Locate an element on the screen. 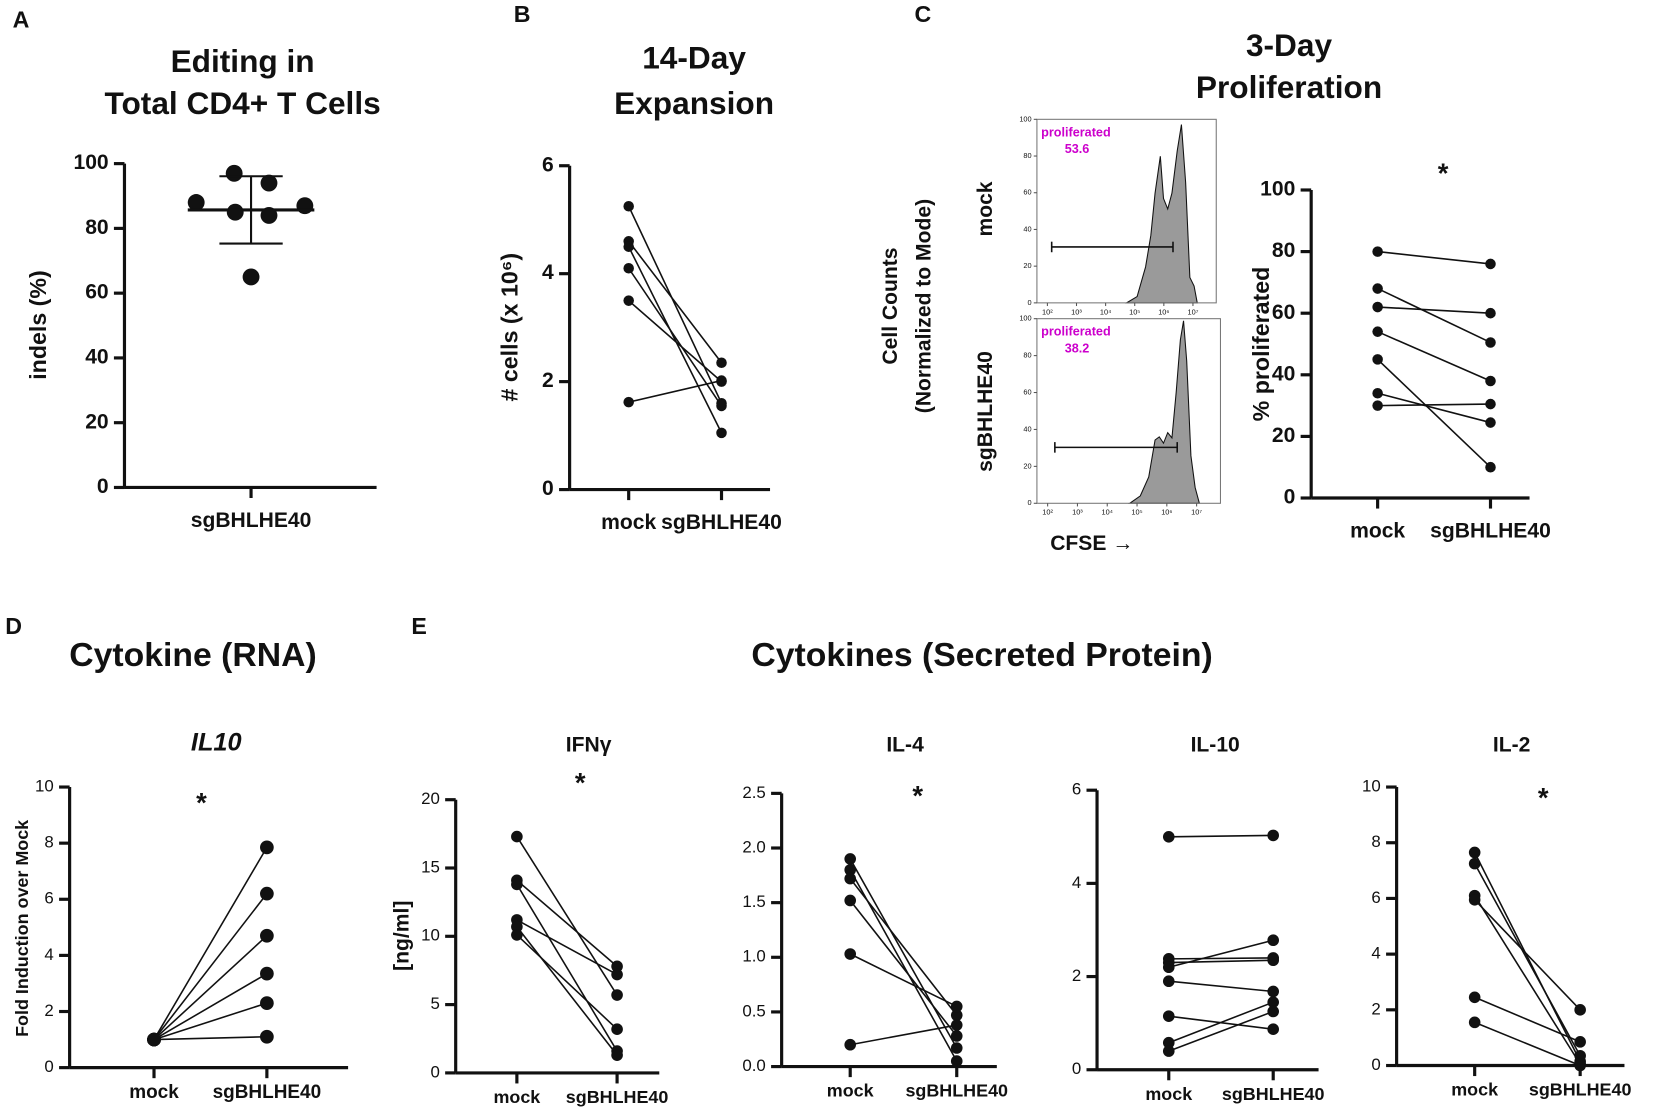 This screenshot has height=1116, width=1654. y-axis-label: Cell Counts is located at coordinates (890, 305).